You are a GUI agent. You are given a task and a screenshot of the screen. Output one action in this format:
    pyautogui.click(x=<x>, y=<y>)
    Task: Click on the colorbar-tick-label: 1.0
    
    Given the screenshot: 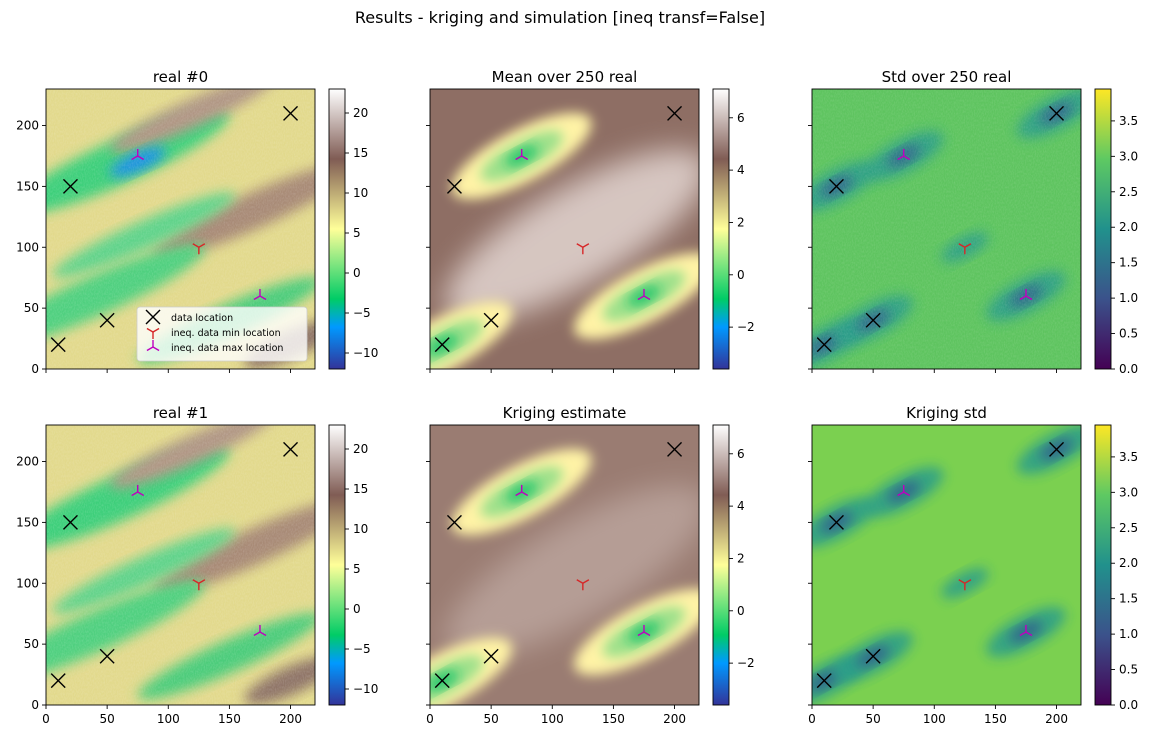 What is the action you would take?
    pyautogui.click(x=1128, y=634)
    